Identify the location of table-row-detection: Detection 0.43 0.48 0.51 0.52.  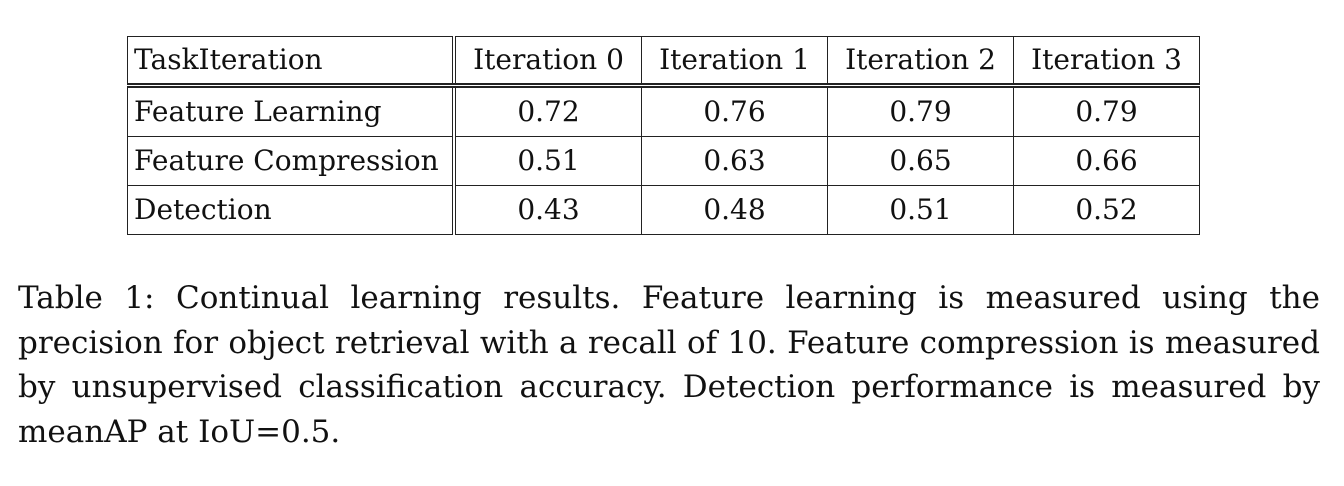
(663, 210).